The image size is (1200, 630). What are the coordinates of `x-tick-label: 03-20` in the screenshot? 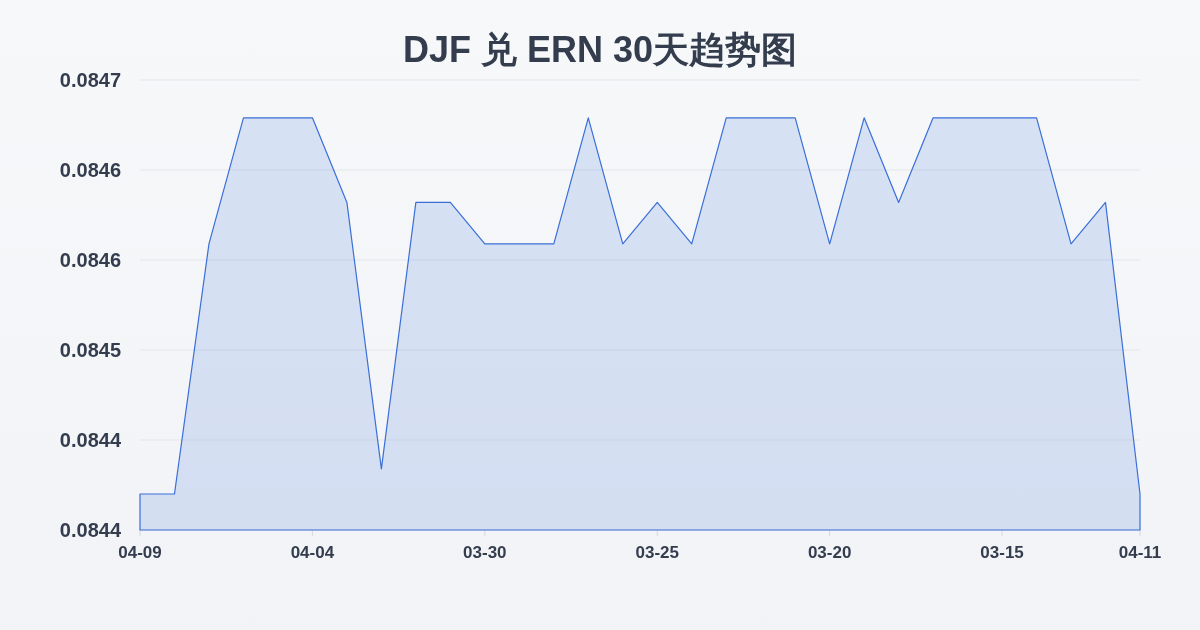 It's located at (829, 552).